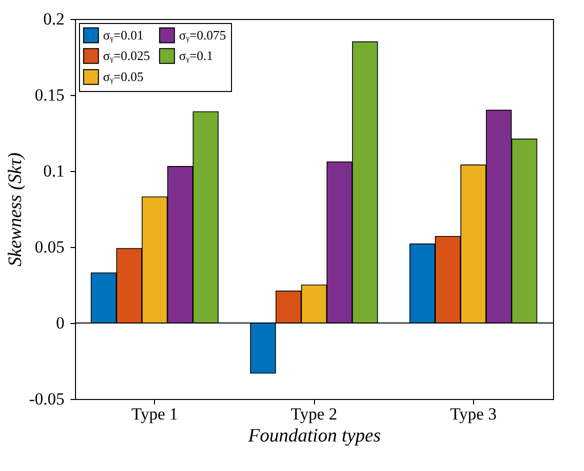 This screenshot has width=584, height=471. I want to click on legend-label: σᵧ=0.05, so click(123, 76).